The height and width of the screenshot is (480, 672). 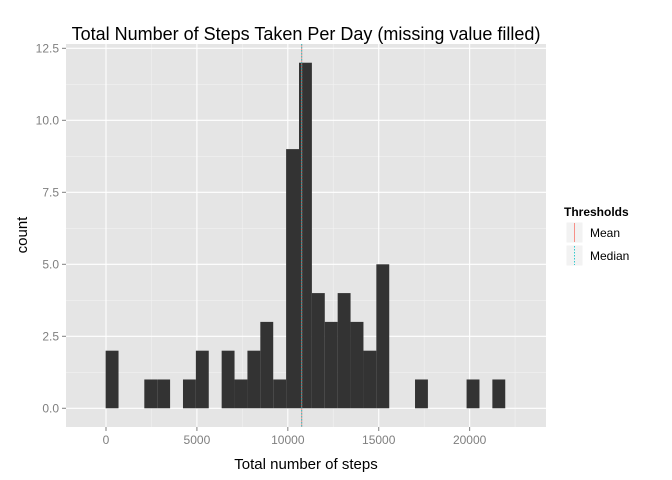 I want to click on legend-items: Mean Median, so click(x=597, y=244).